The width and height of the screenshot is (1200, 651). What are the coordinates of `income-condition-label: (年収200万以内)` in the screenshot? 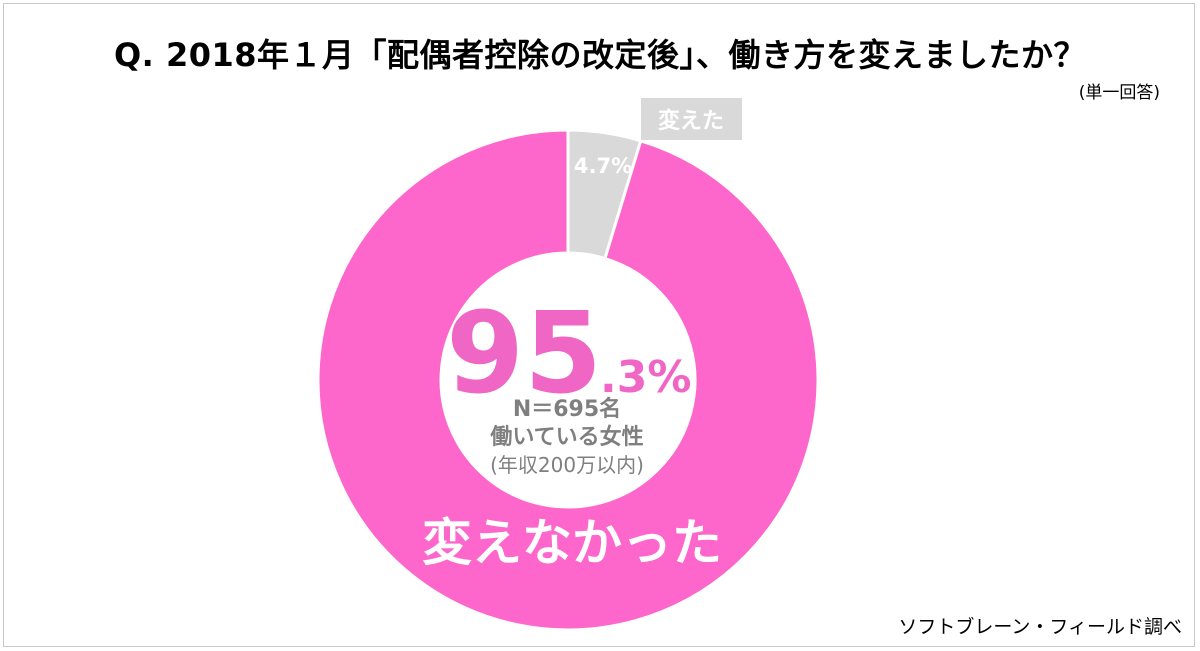 It's located at (567, 465).